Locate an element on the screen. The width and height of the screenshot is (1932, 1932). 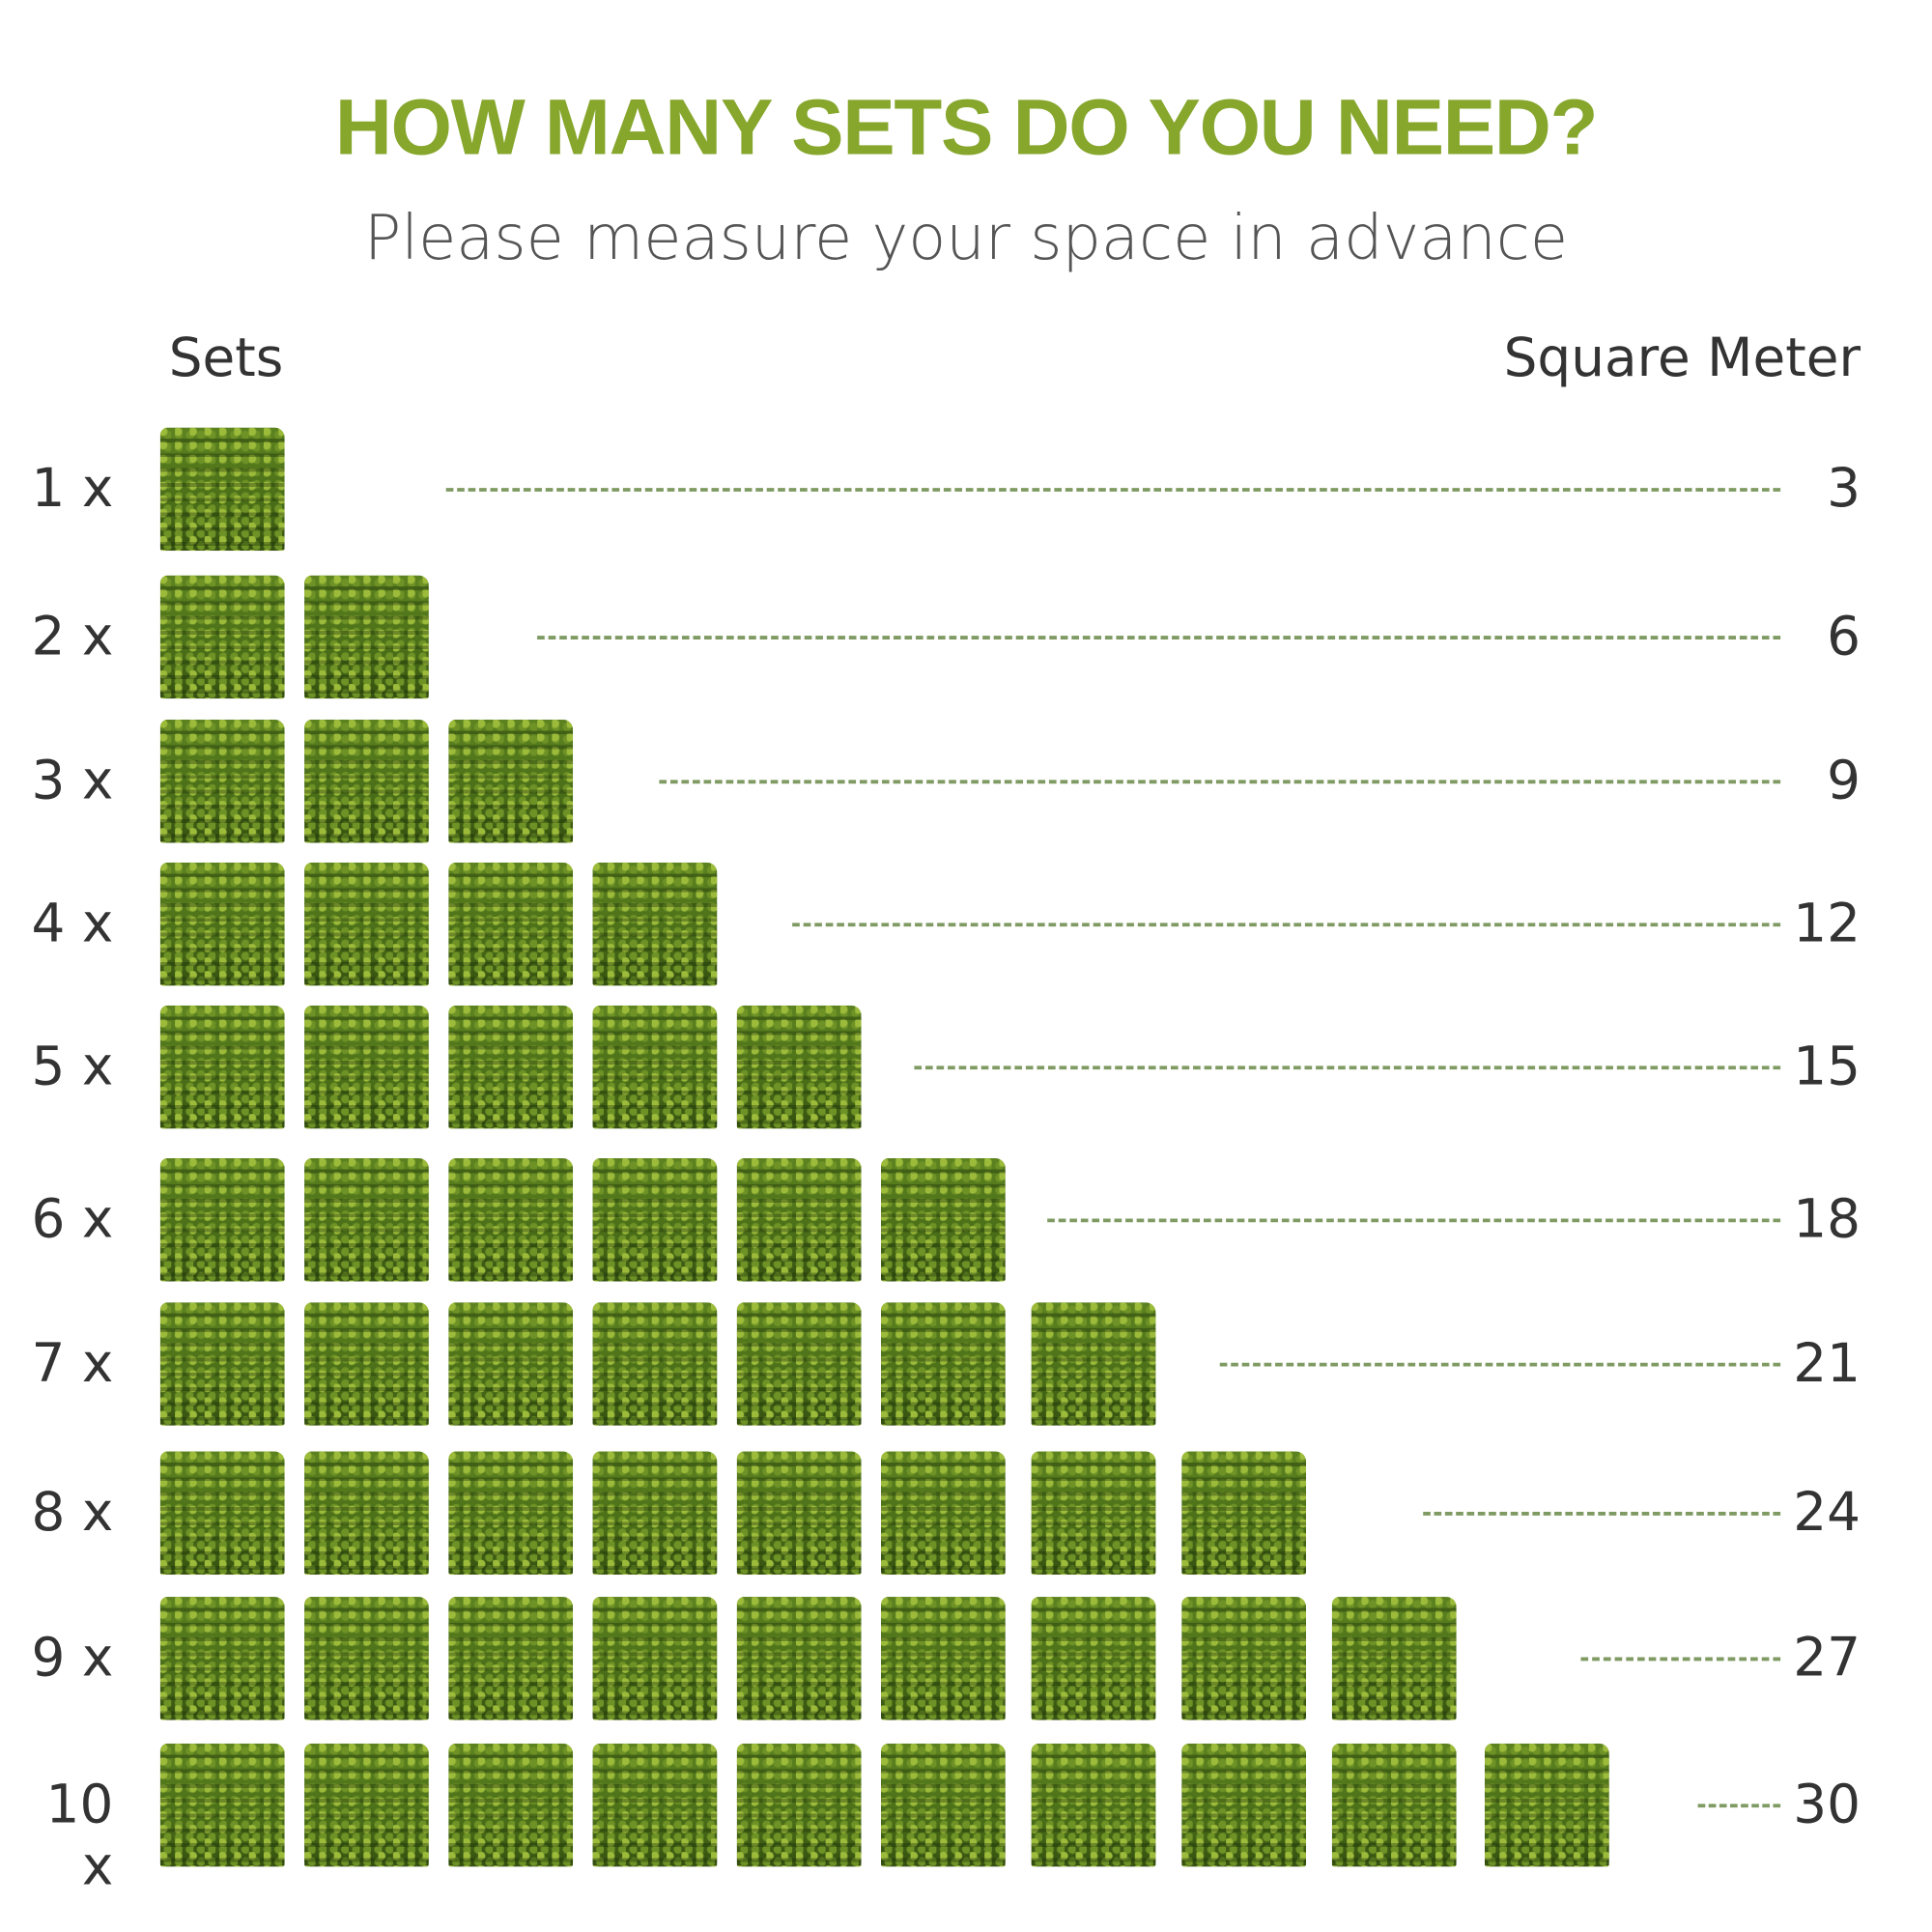
square-meter-value: 18 is located at coordinates (1827, 1219).